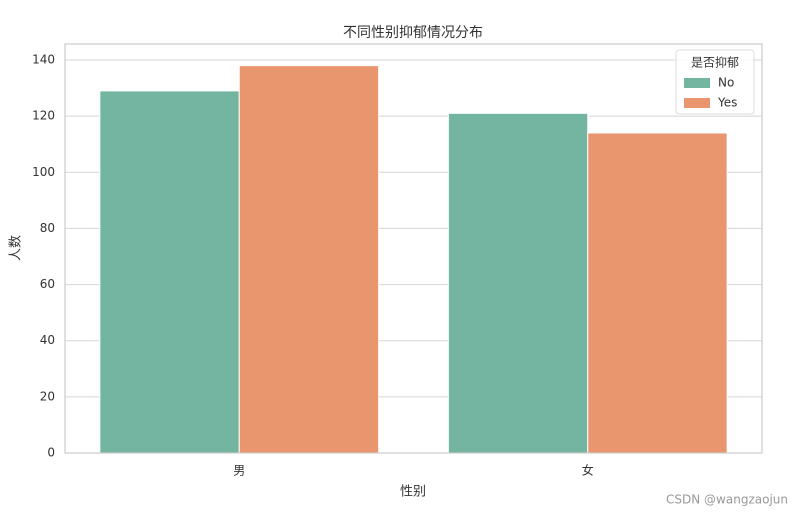 Image resolution: width=807 pixels, height=516 pixels. What do you see at coordinates (47, 284) in the screenshot?
I see `y-tick-label: 60` at bounding box center [47, 284].